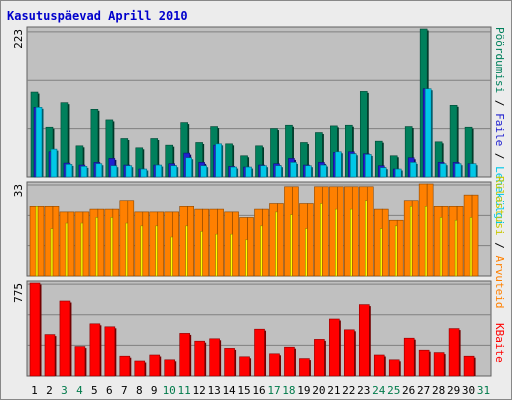 This screenshot has width=512, height=400. I want to click on day-label: 27, so click(423, 390).